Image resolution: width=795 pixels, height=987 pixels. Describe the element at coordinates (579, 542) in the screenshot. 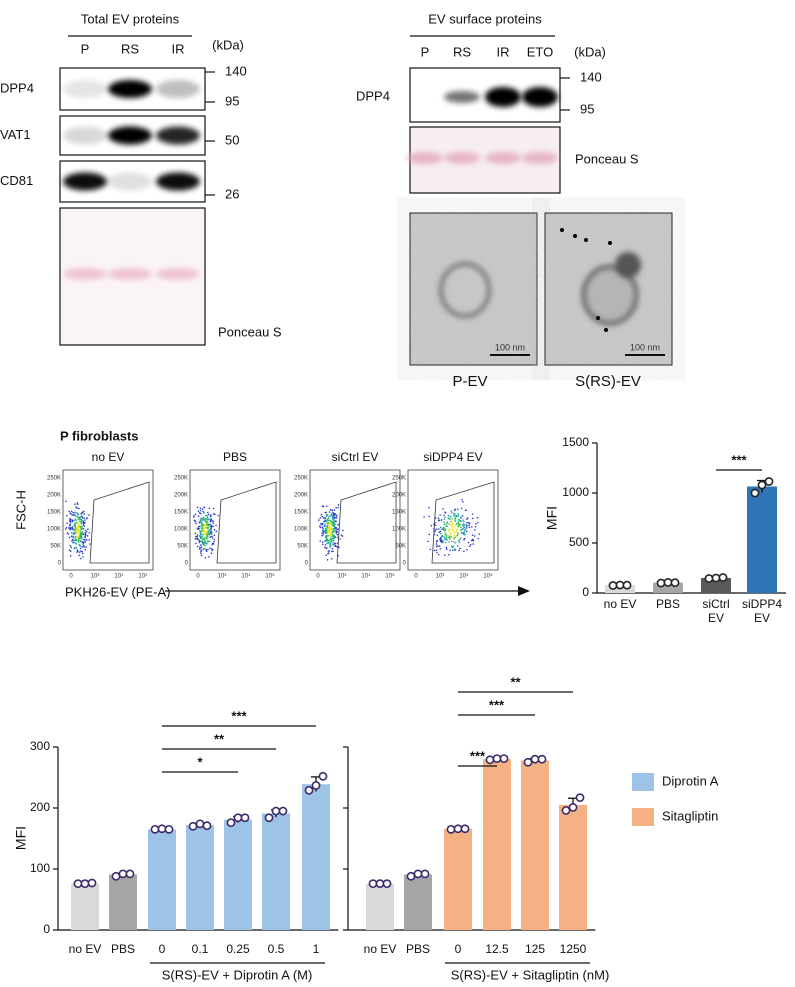

I see `y-tick-label: 500` at that location.